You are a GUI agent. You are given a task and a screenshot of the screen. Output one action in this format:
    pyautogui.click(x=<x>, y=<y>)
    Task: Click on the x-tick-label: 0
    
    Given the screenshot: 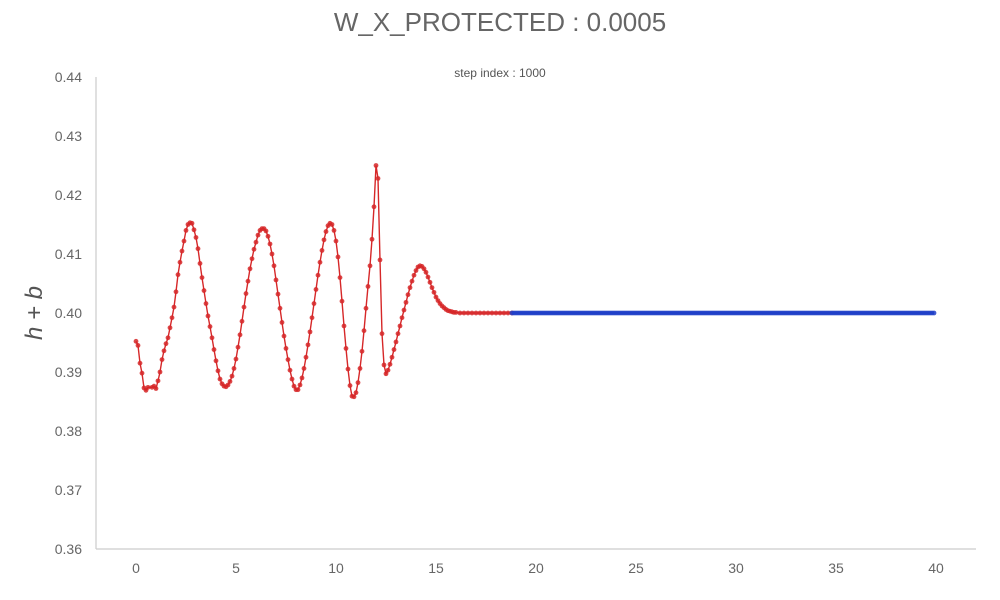 What is the action you would take?
    pyautogui.click(x=136, y=568)
    